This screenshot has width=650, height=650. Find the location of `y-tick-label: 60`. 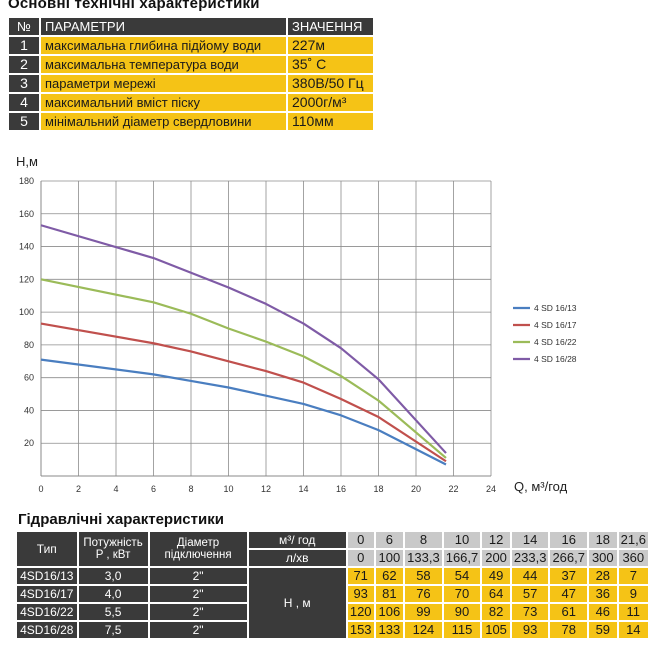

y-tick-label: 60 is located at coordinates (29, 378).